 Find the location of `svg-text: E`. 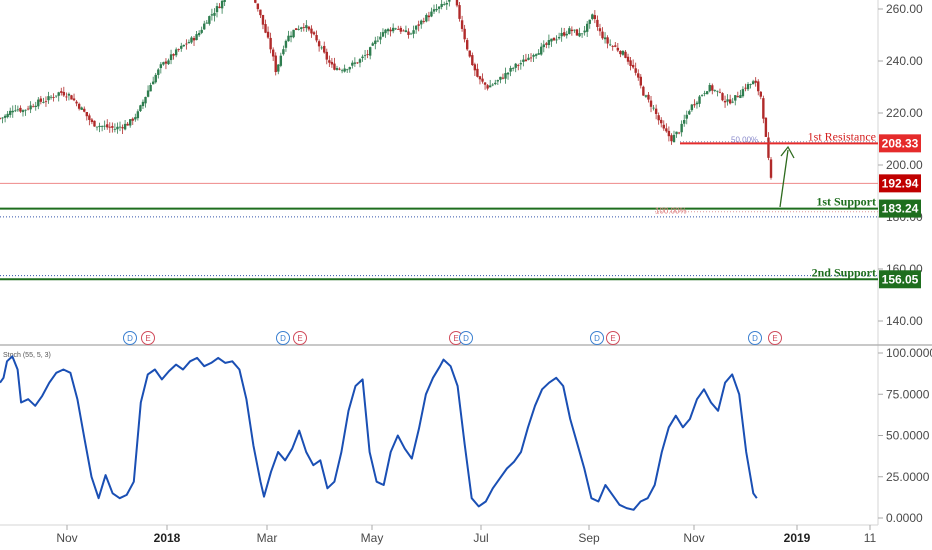

svg-text: E is located at coordinates (147, 338).